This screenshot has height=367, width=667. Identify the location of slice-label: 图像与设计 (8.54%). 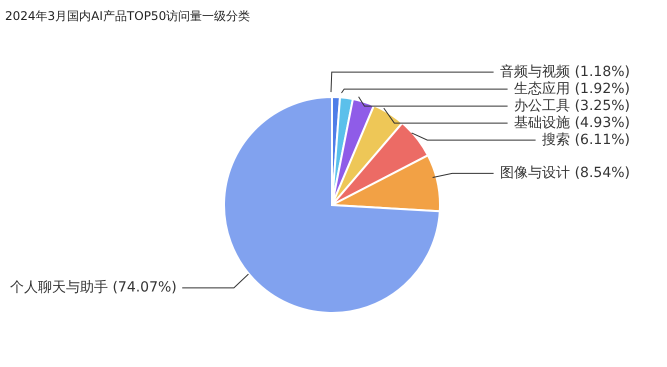
(565, 173).